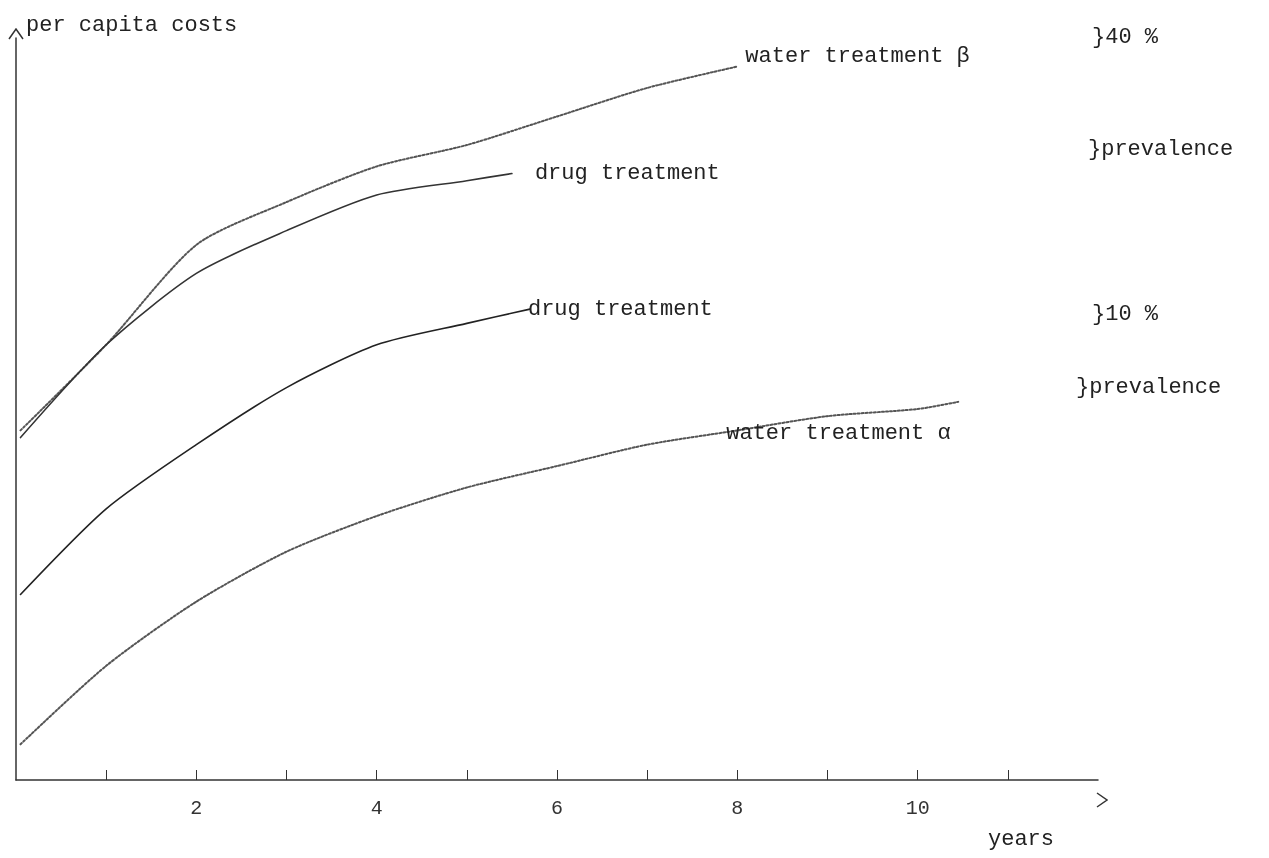 The width and height of the screenshot is (1269, 858). Describe the element at coordinates (1125, 314) in the screenshot. I see `annotation: }10 %` at that location.